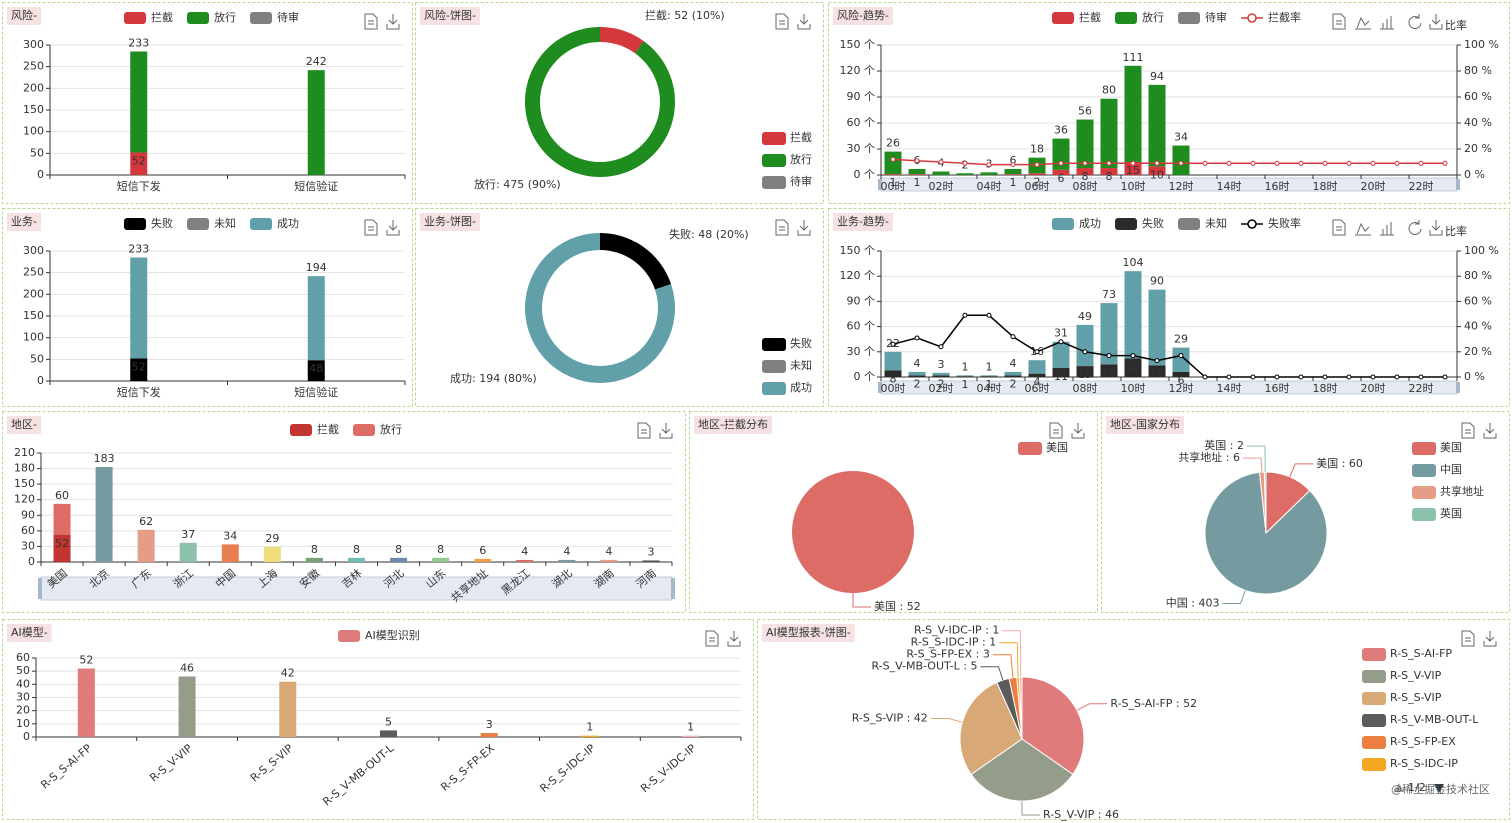 The height and width of the screenshot is (823, 1512). Describe the element at coordinates (489, 724) in the screenshot. I see `data-label: 3` at that location.